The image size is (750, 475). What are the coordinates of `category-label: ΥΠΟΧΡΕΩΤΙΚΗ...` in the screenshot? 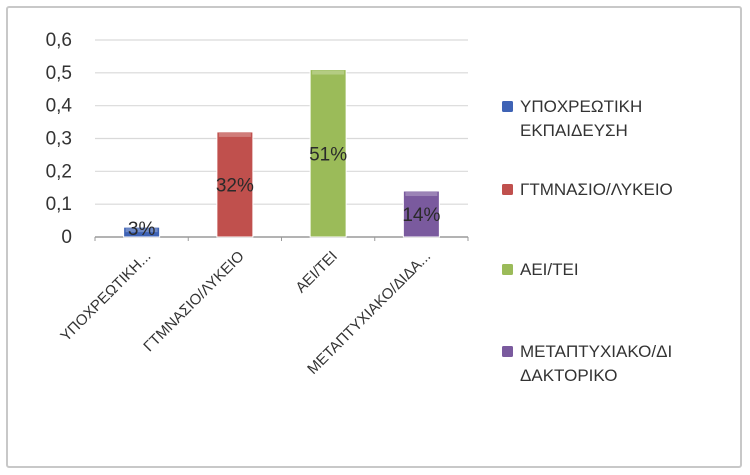 It's located at (105, 296).